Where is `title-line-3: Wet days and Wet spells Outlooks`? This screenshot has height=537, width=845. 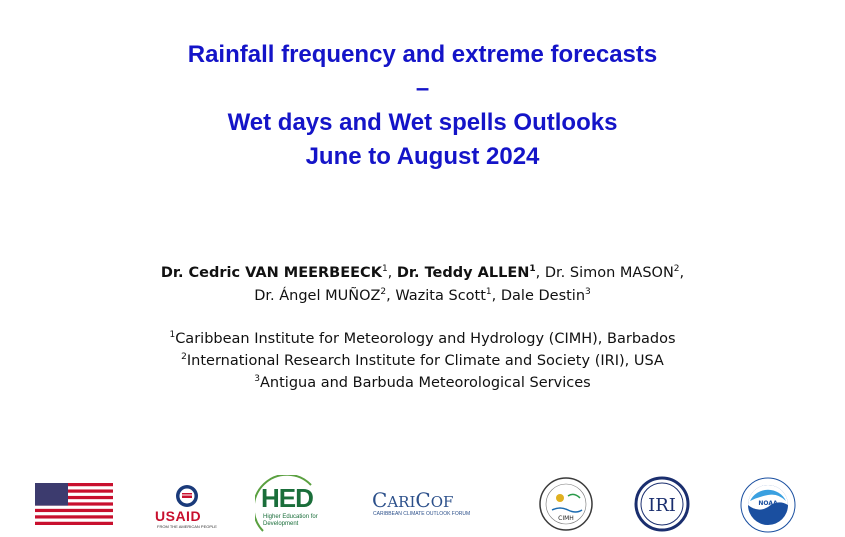
title-line-3: Wet days and Wet spells Outlooks is located at coordinates (422, 122).